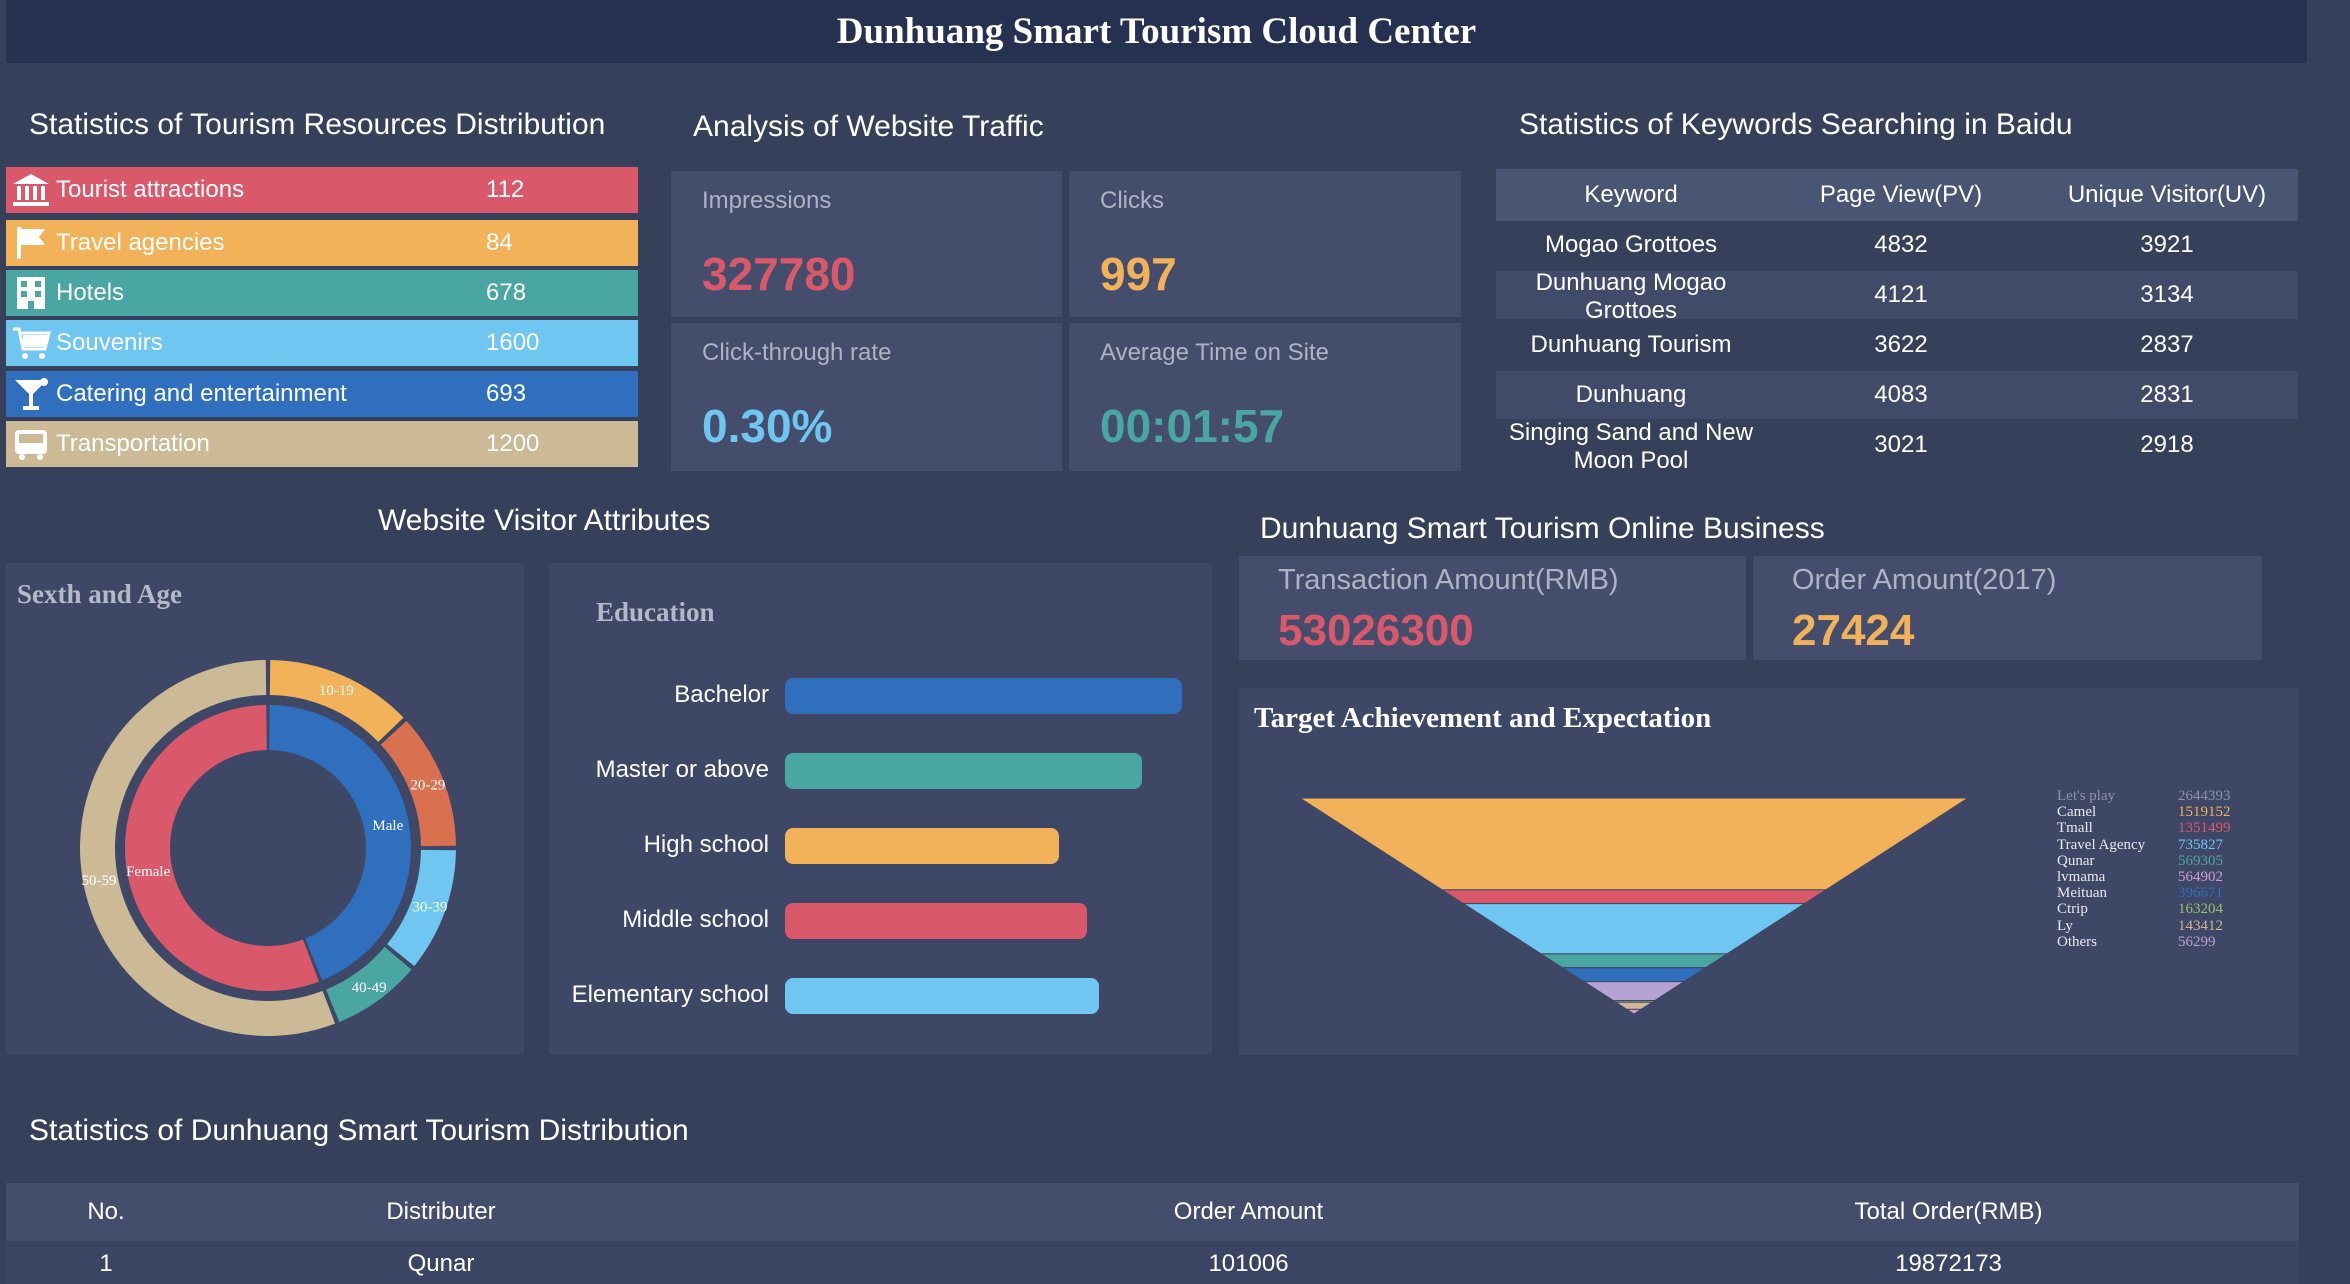  Describe the element at coordinates (1138, 274) in the screenshot. I see `clicks-value: 997` at that location.